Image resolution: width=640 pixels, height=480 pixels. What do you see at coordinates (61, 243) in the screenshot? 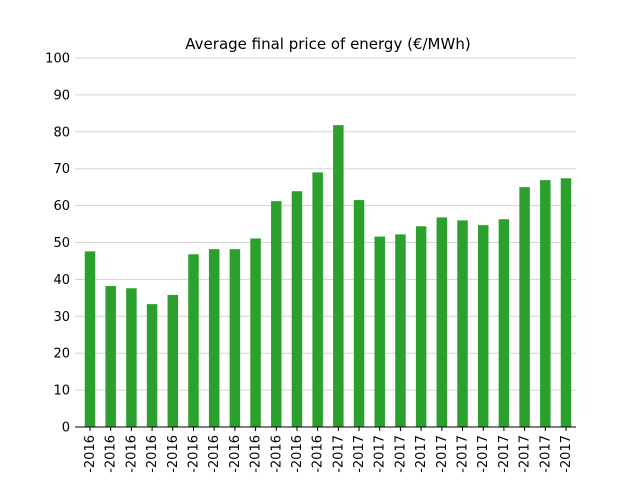
I see `y-tick-label: 50` at bounding box center [61, 243].